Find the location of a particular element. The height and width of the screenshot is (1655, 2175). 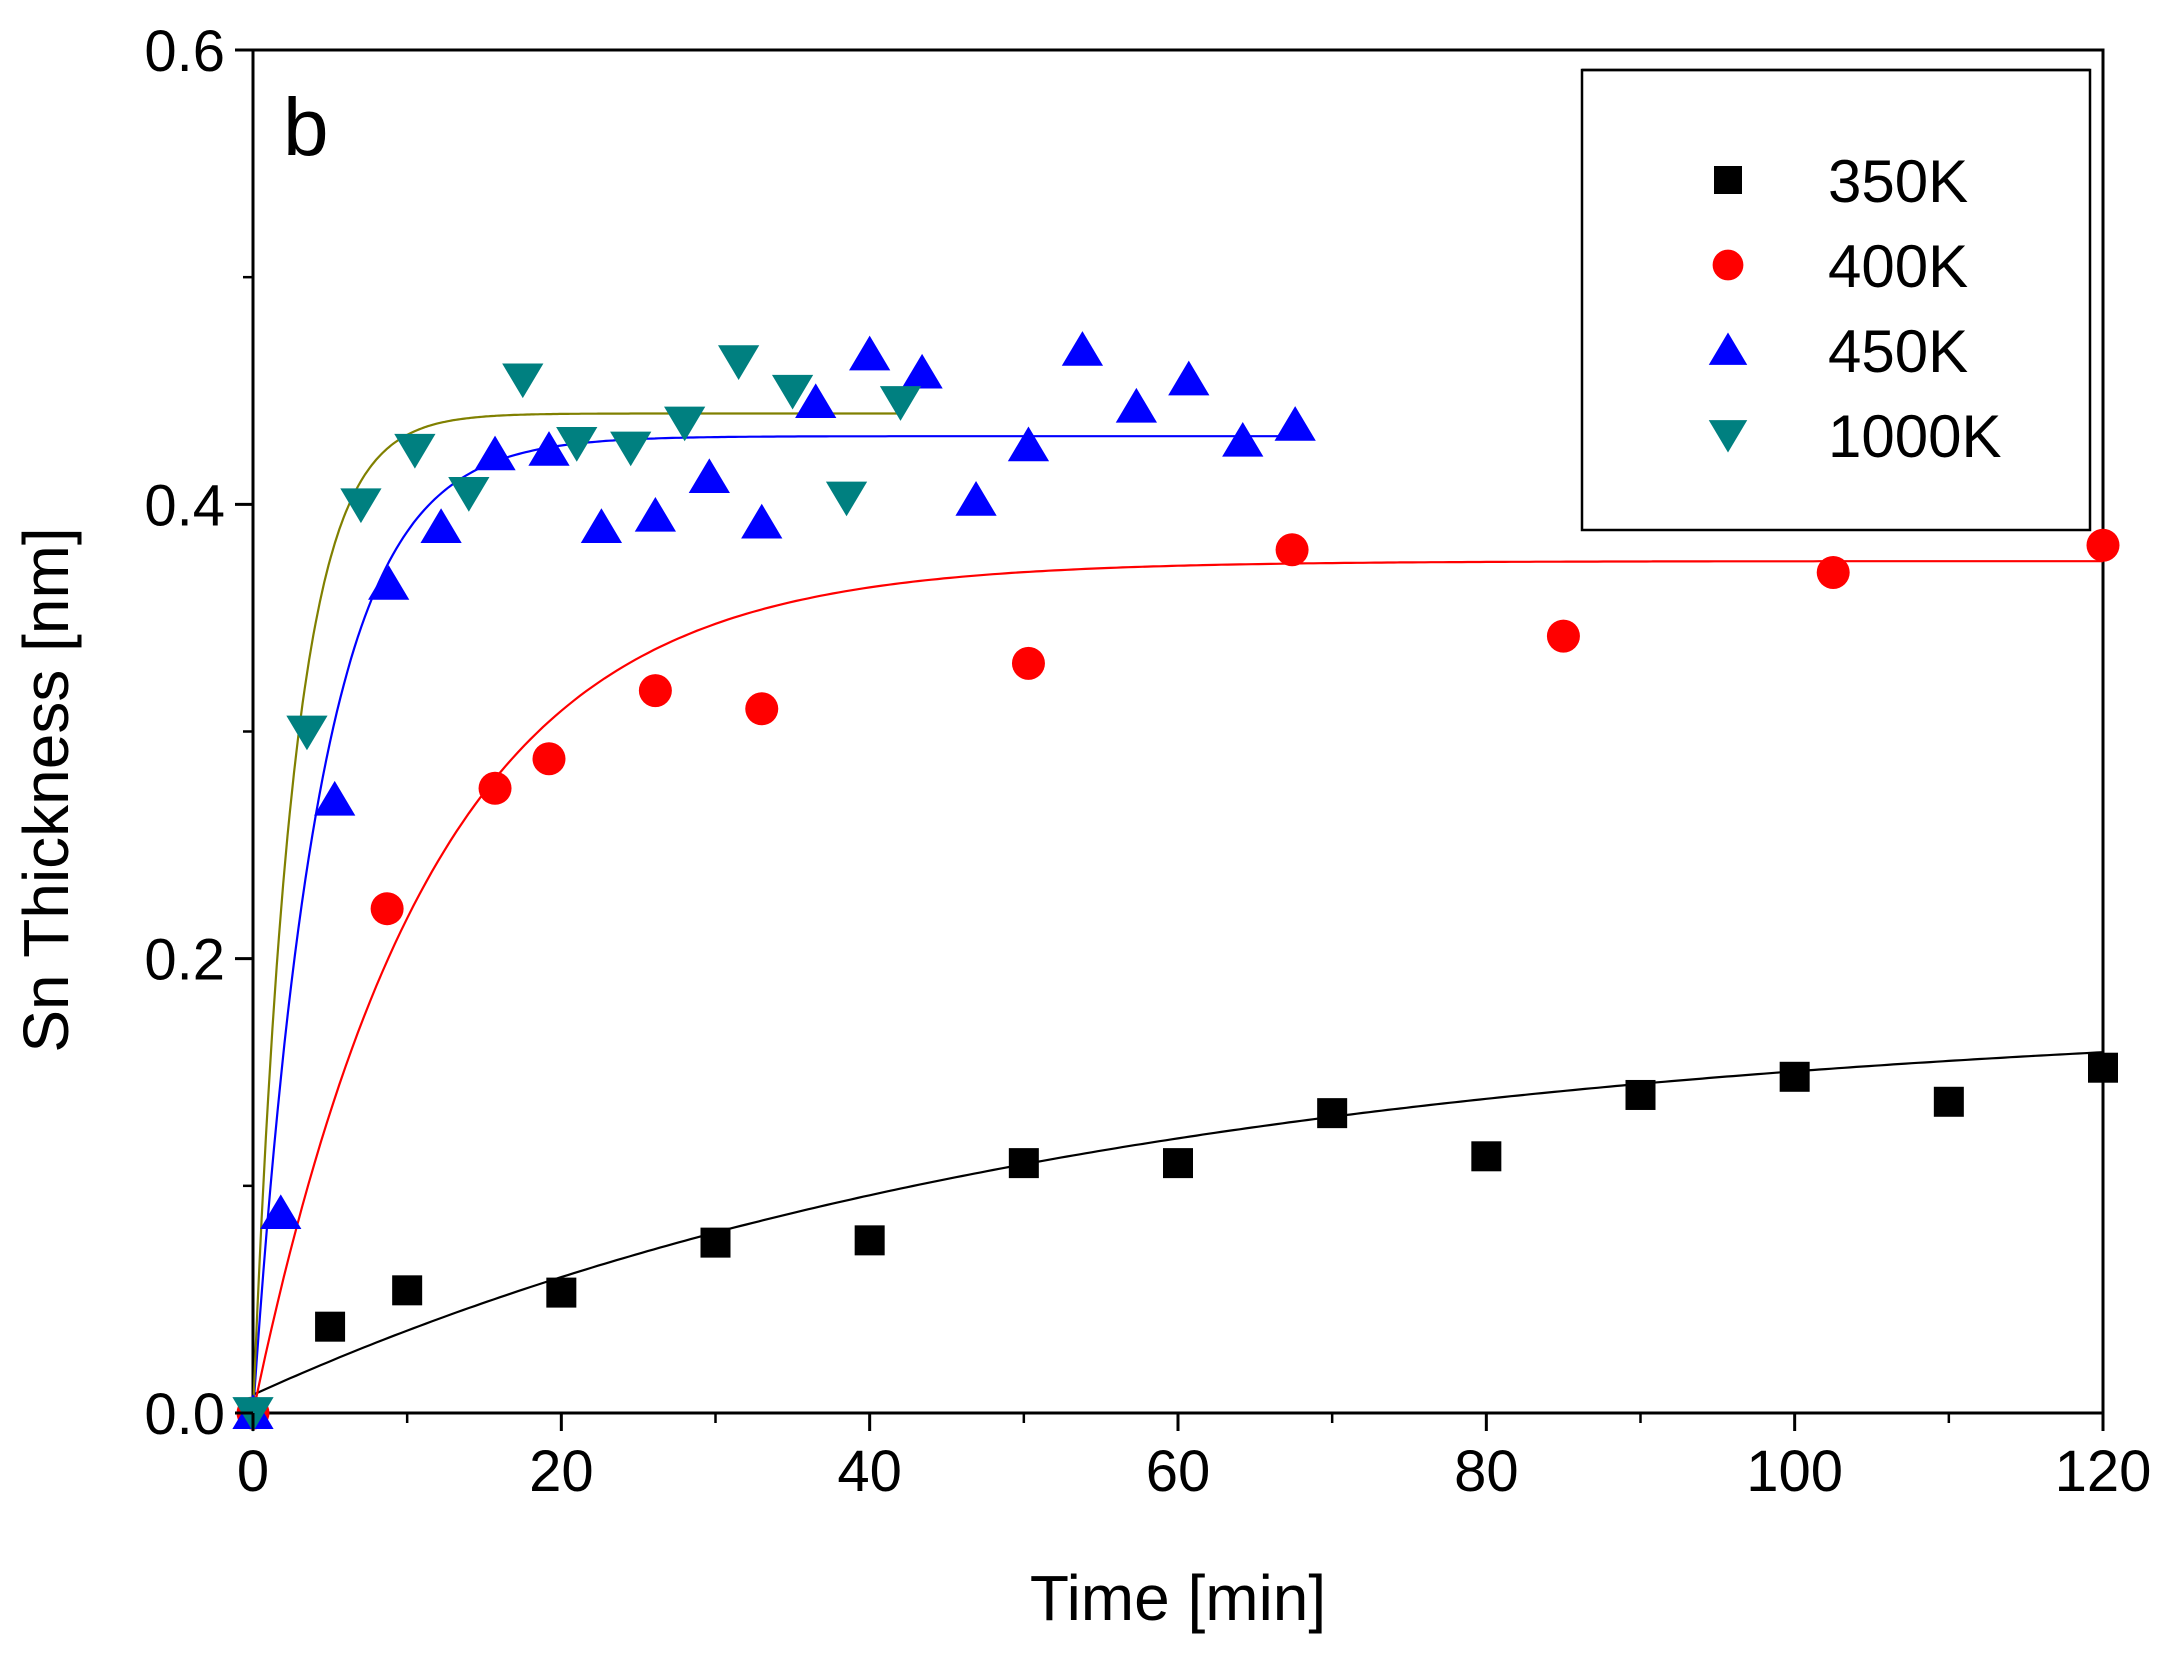

panel-label: b is located at coordinates (306, 127).